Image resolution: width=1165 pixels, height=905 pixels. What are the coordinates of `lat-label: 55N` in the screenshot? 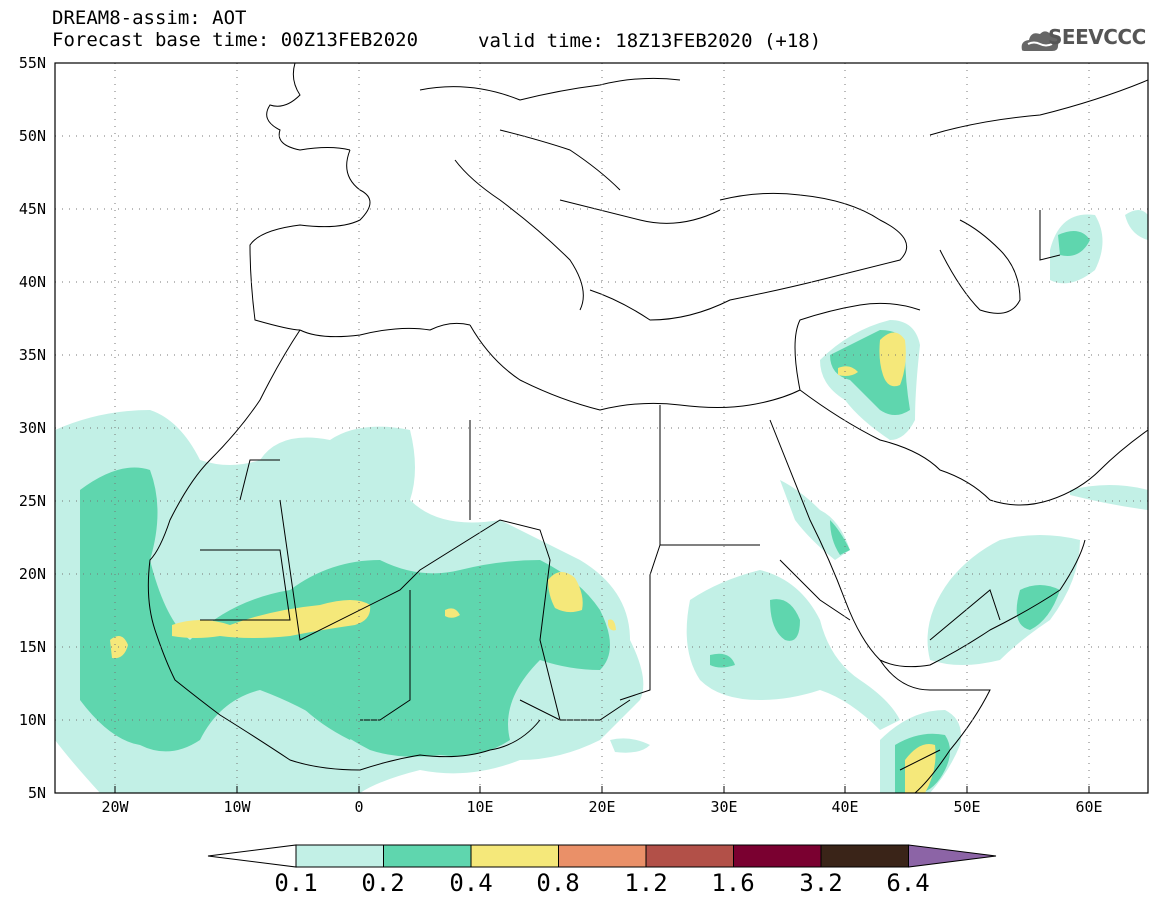 It's located at (32, 63).